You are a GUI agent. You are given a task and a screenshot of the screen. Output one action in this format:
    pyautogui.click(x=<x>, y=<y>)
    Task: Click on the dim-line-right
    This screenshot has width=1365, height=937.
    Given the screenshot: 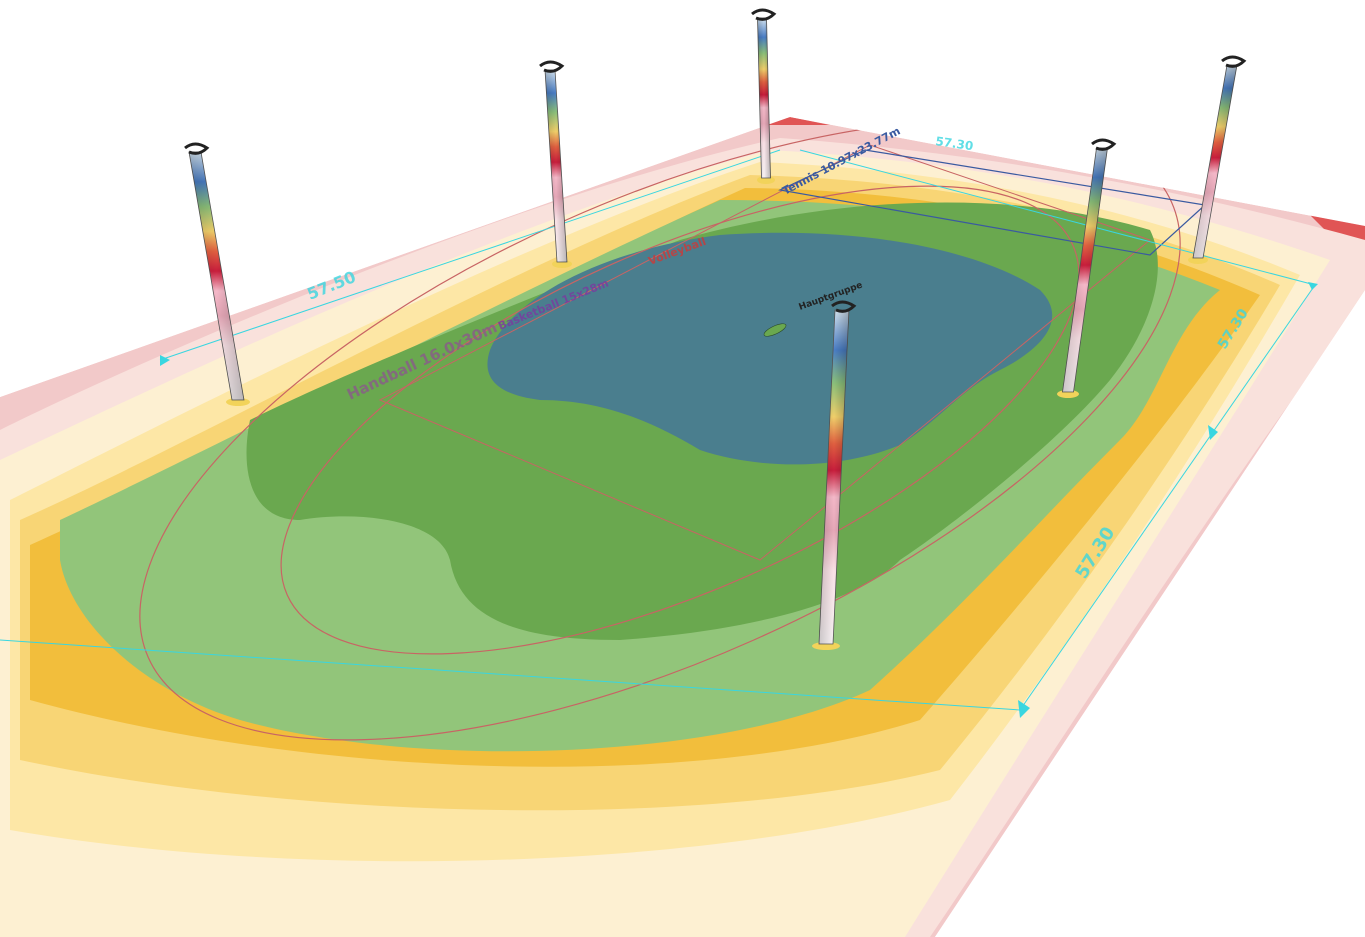 What is the action you would take?
    pyautogui.click(x=1167, y=497)
    